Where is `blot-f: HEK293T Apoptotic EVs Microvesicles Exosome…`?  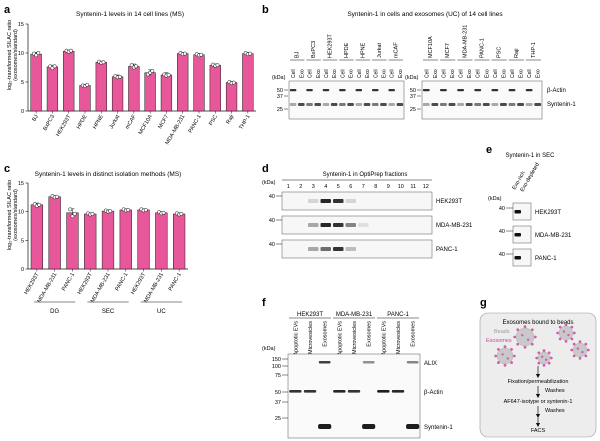
blot-f: HEK293T Apoptotic EVs Microvesicles Exosome… is located at coordinates (357, 375).